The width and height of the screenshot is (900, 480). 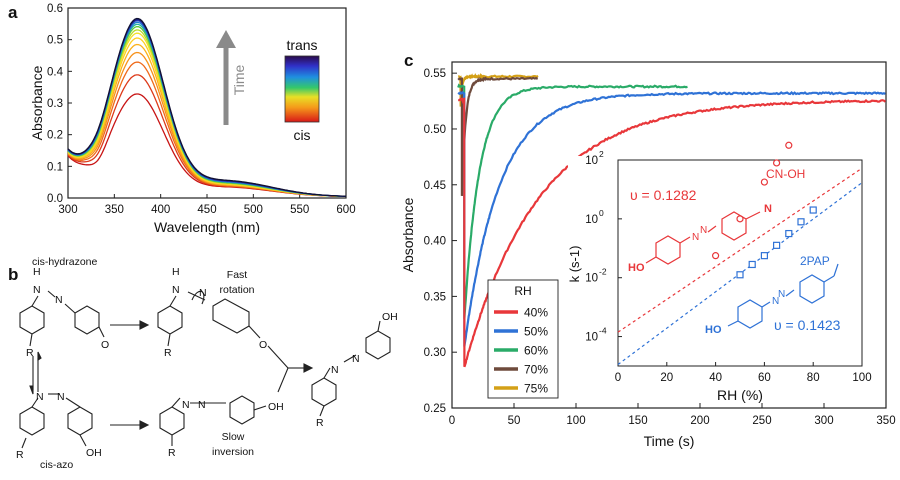 I want to click on x-tick-label: 100, so click(x=575, y=421).